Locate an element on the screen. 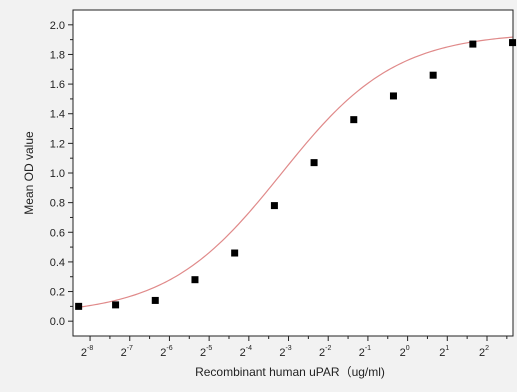 This screenshot has height=392, width=517. y-tick-label: 1.6 is located at coordinates (57, 85).